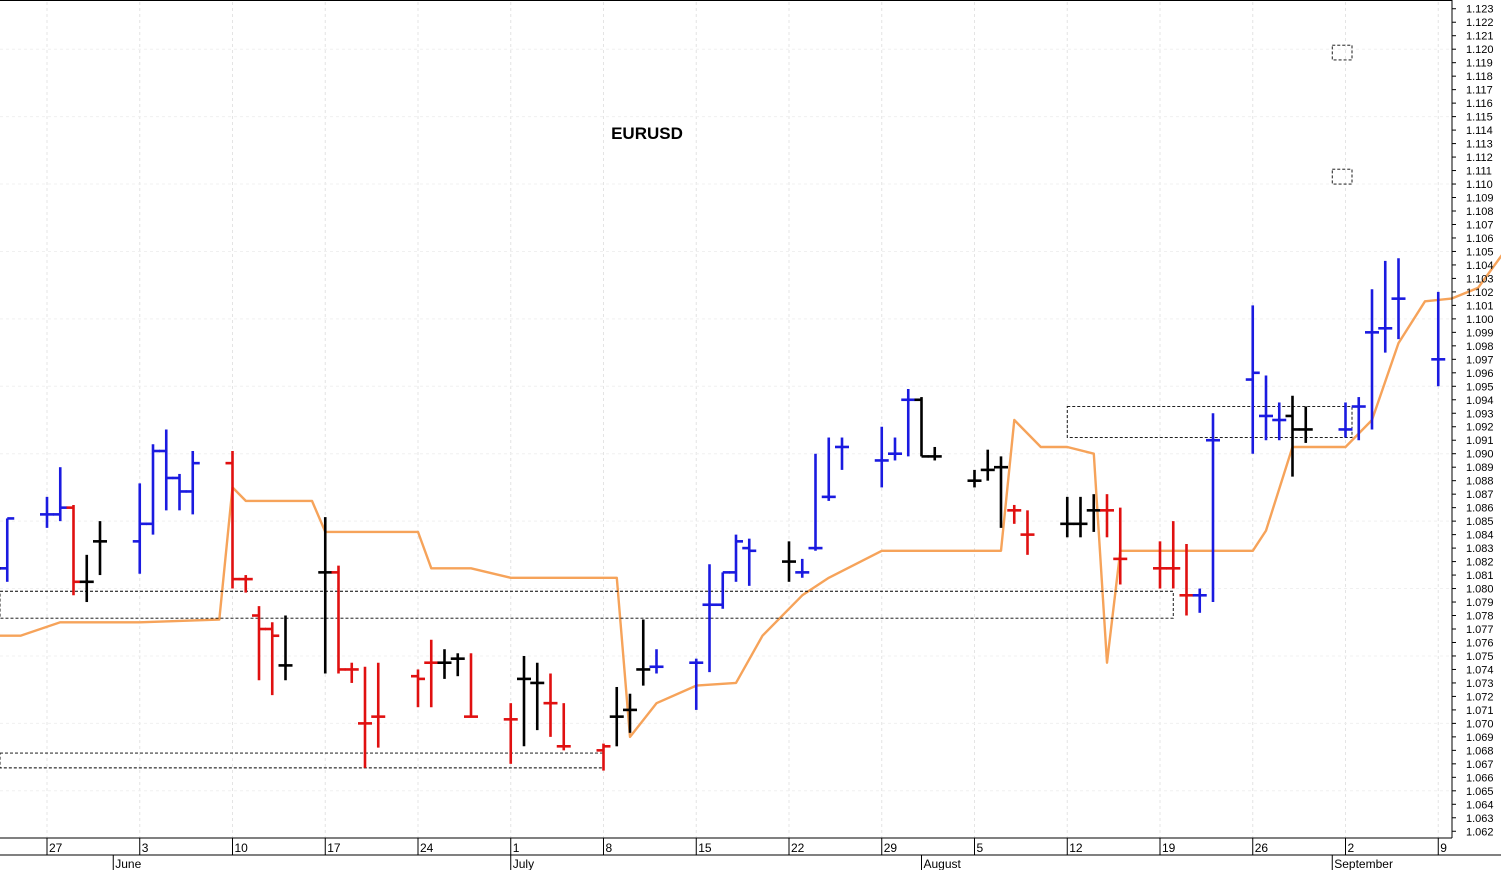  Describe the element at coordinates (1076, 848) in the screenshot. I see `x-tick-label: 12` at that location.